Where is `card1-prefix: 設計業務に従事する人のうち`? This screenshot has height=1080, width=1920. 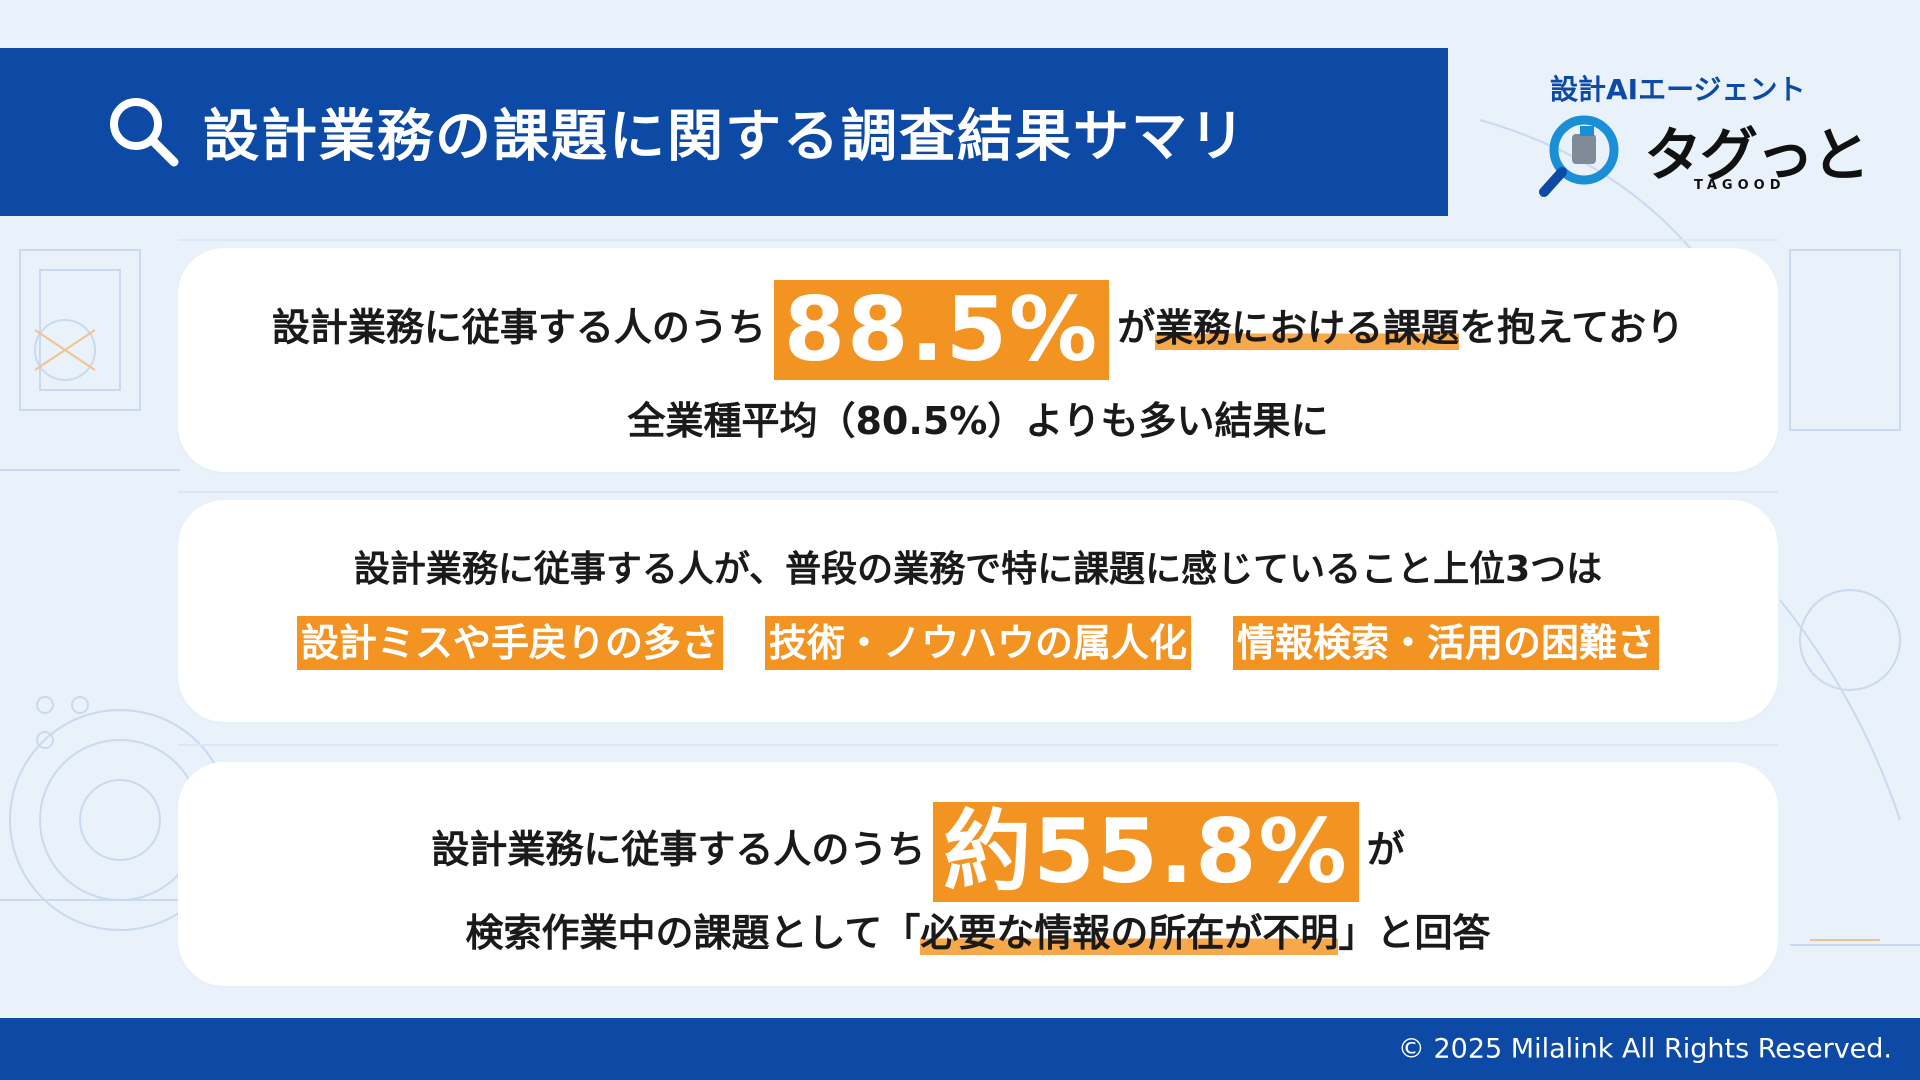 card1-prefix: 設計業務に従事する人のうち is located at coordinates (518, 327).